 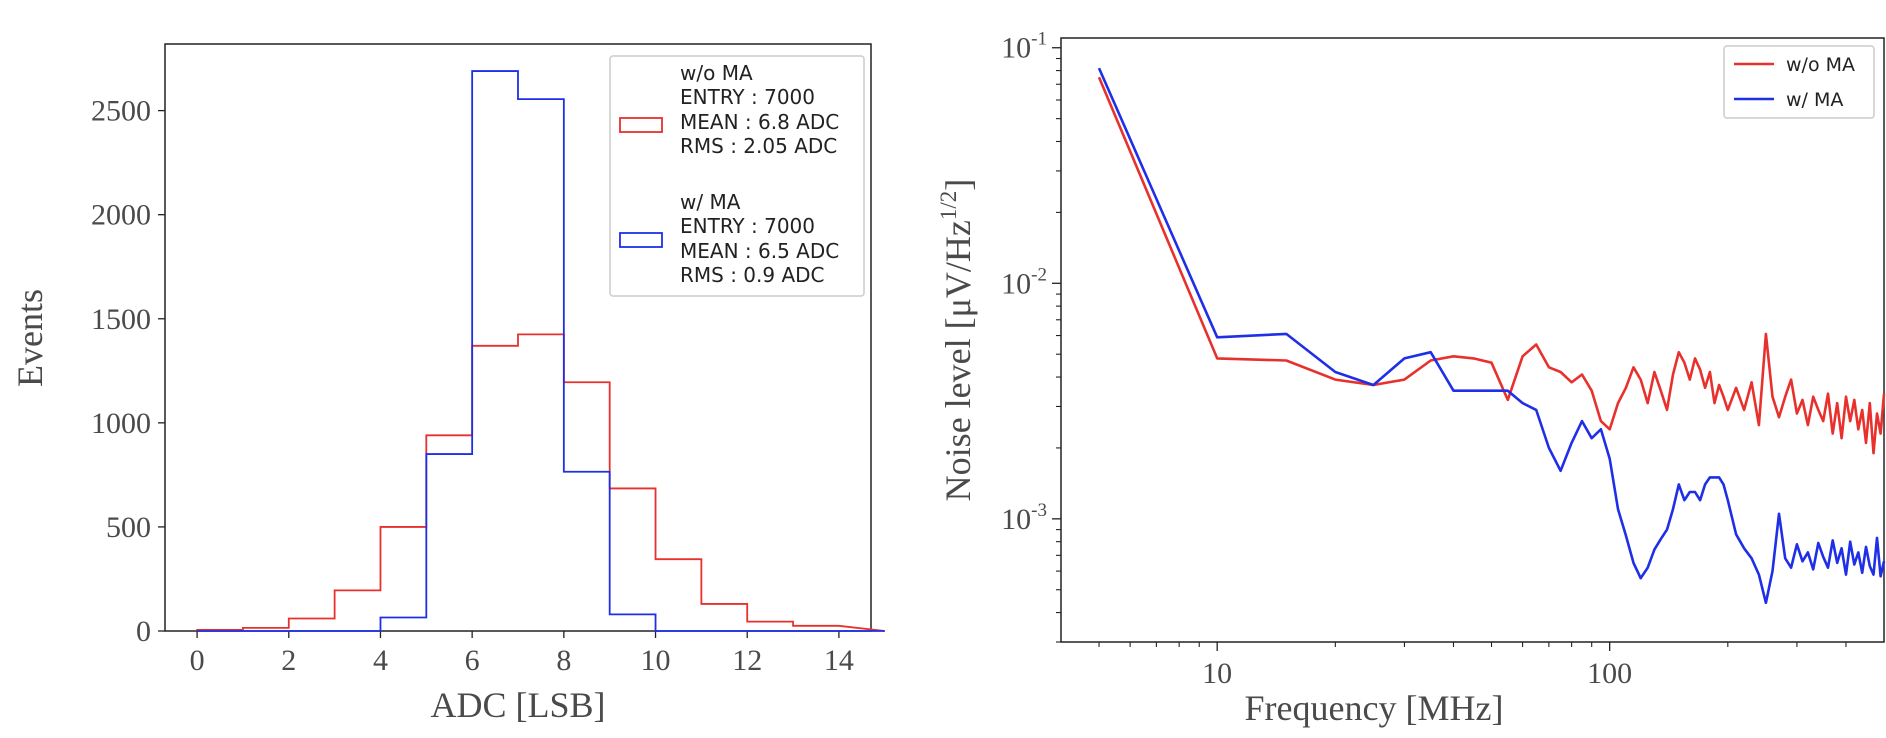 I want to click on histogram-legend-box, so click(x=737, y=176).